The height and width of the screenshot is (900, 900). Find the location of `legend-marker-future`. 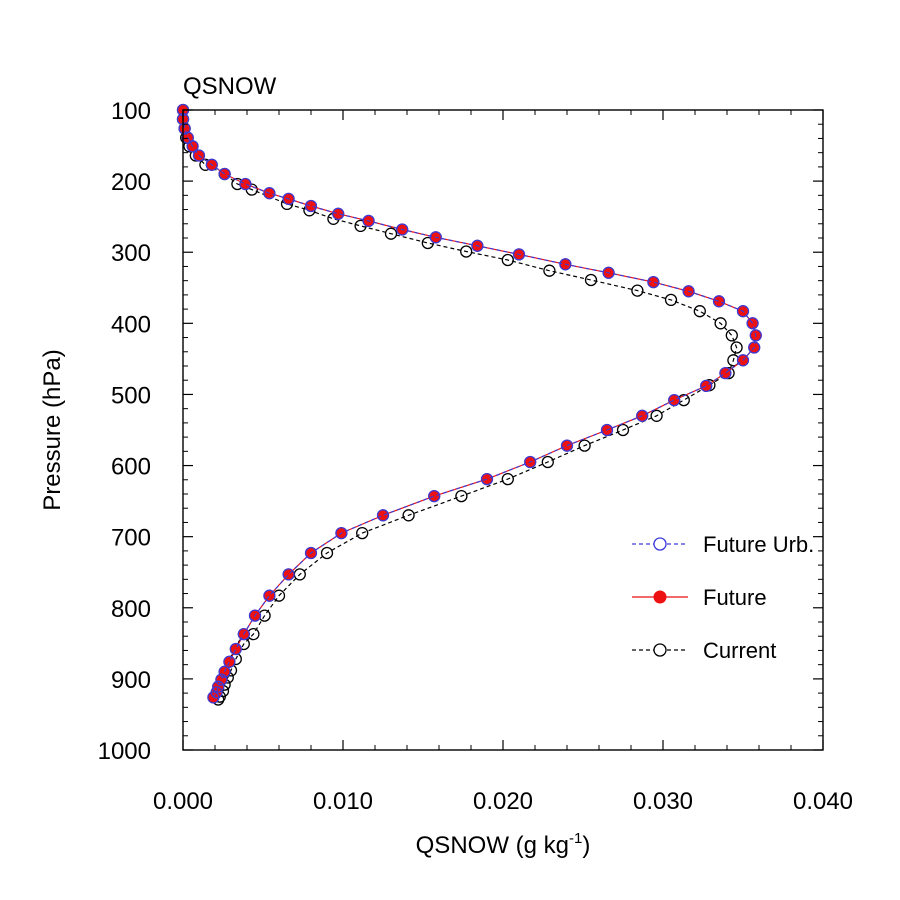

legend-marker-future is located at coordinates (660, 597).